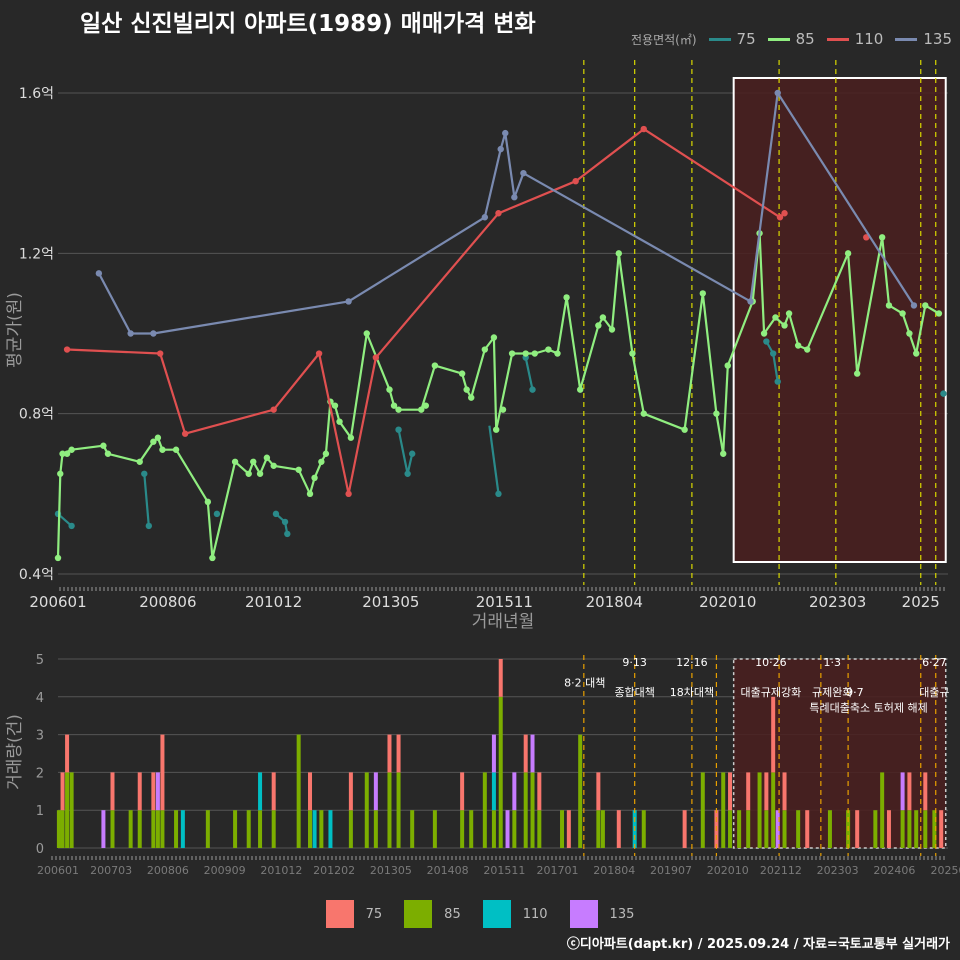 The height and width of the screenshot is (960, 960). I want to click on x-tick-label: 201202, so click(334, 870).